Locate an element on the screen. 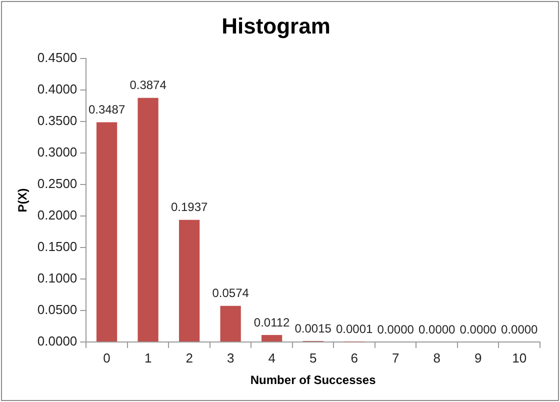 The image size is (560, 402). y-tick-label: 0.1000 is located at coordinates (57, 278).